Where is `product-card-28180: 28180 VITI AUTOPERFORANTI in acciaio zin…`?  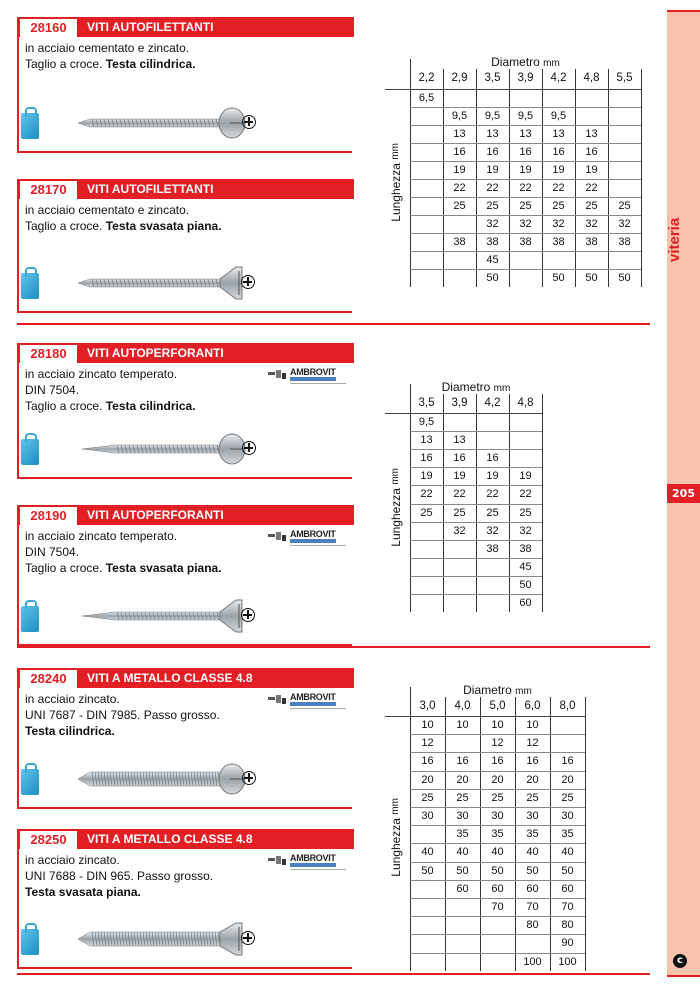
product-card-28180: 28180 VITI AUTOPERFORANTI in acciaio zin… is located at coordinates (185, 411).